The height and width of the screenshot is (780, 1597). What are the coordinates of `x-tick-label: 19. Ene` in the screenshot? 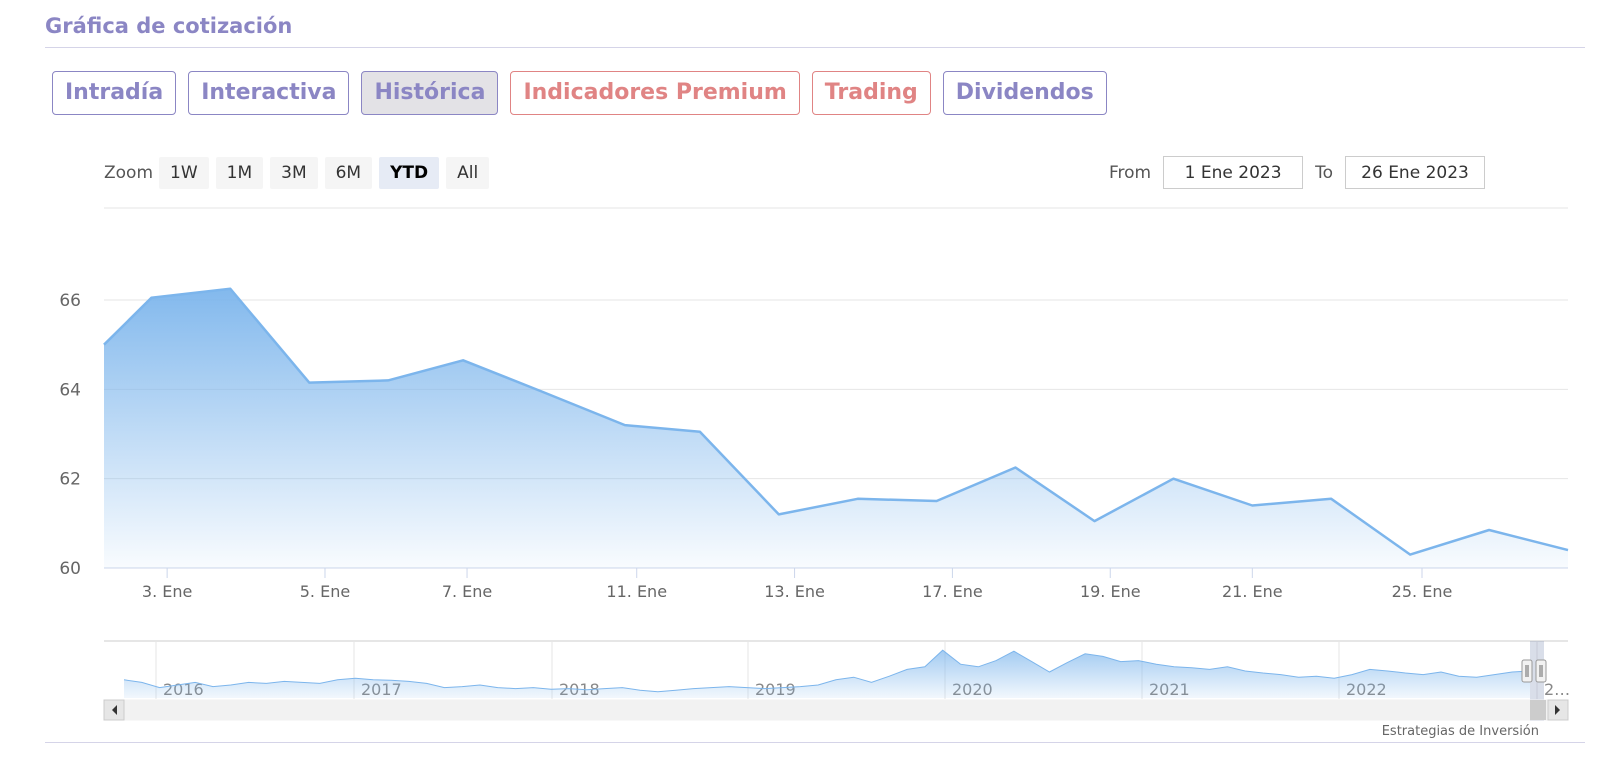 It's located at (1110, 591).